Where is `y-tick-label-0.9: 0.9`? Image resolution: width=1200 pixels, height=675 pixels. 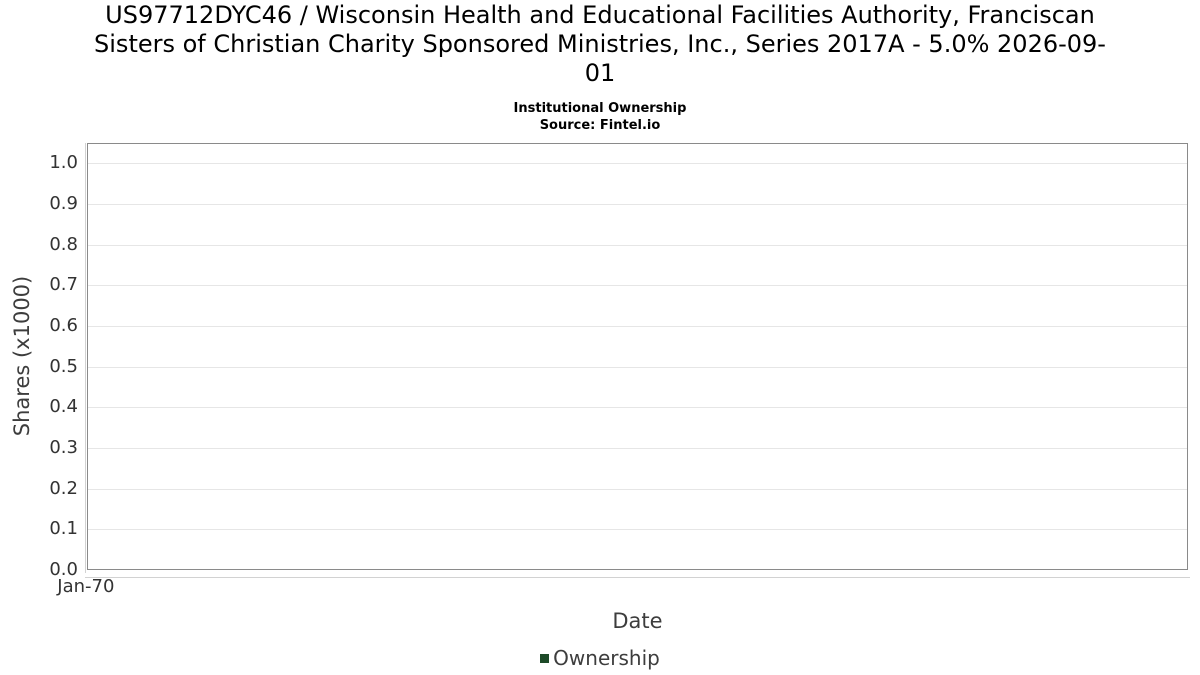 y-tick-label-0.9: 0.9 is located at coordinates (63, 203).